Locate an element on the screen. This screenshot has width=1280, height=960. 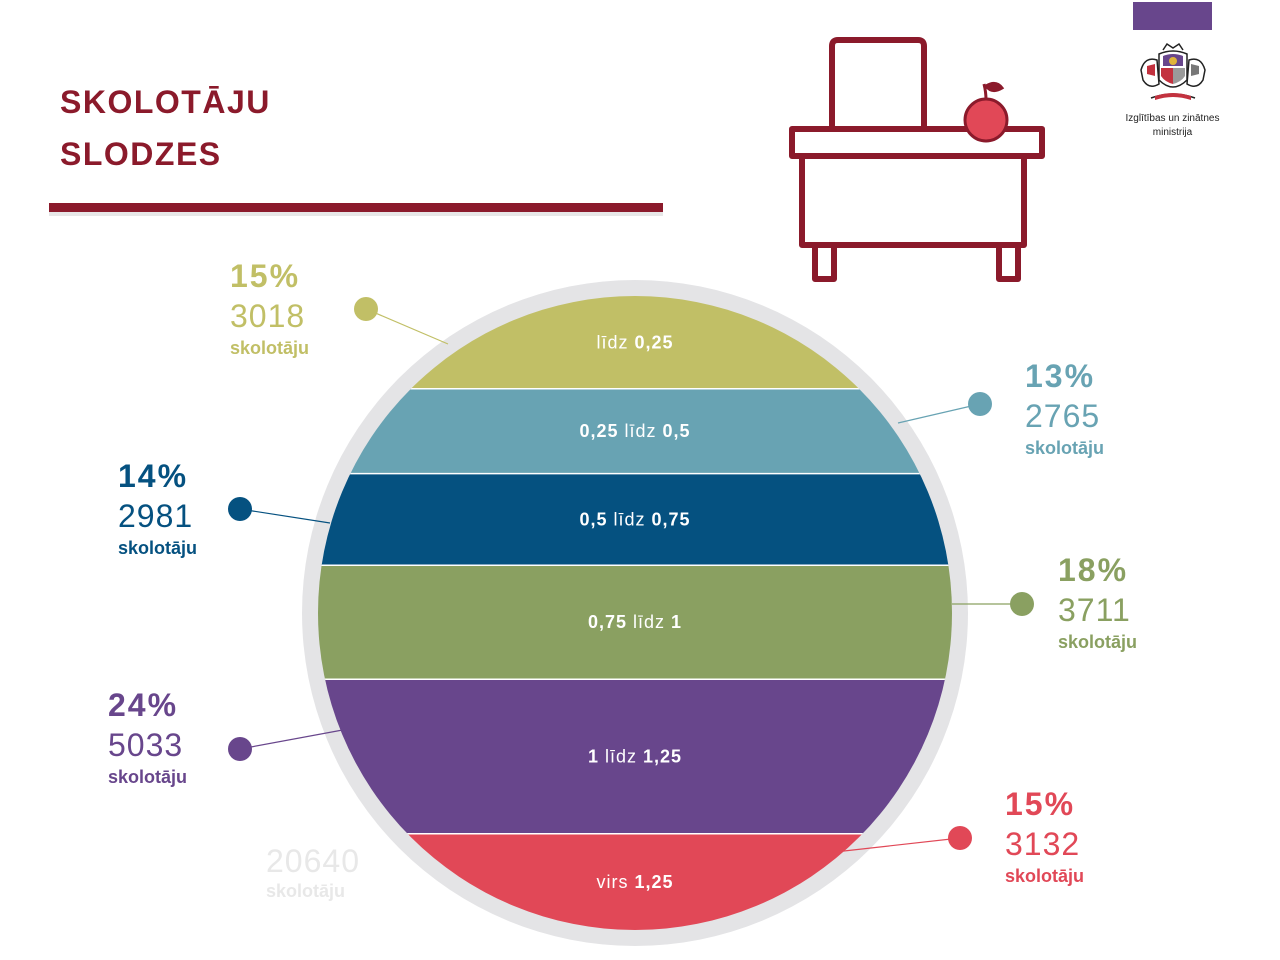
callout-count: 5033 is located at coordinates (146, 745).